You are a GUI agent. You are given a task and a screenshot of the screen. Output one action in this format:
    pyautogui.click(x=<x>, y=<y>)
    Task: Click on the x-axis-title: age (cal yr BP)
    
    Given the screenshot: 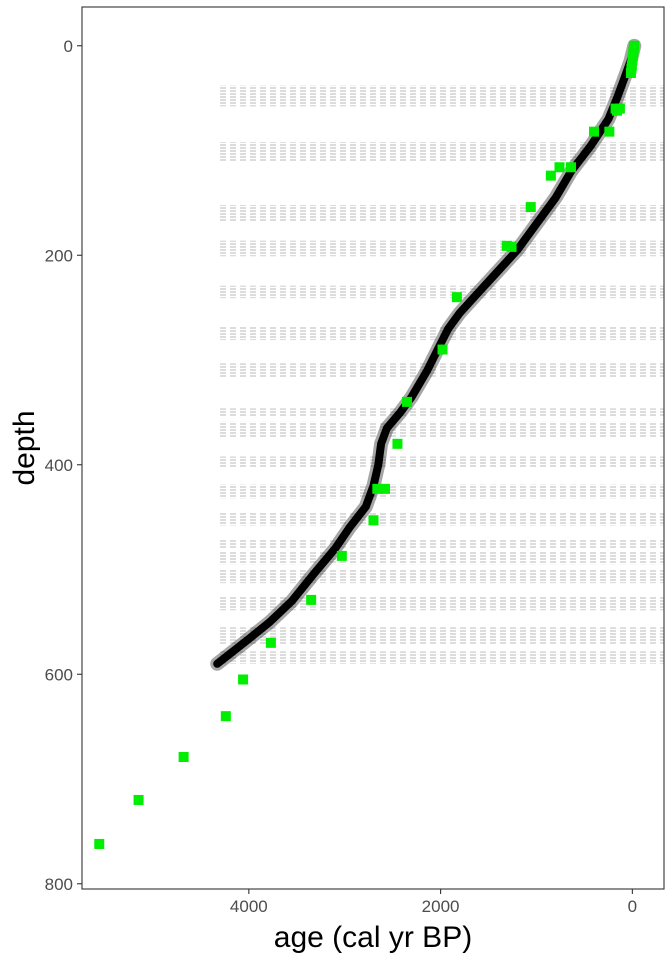 What is the action you would take?
    pyautogui.click(x=373, y=937)
    